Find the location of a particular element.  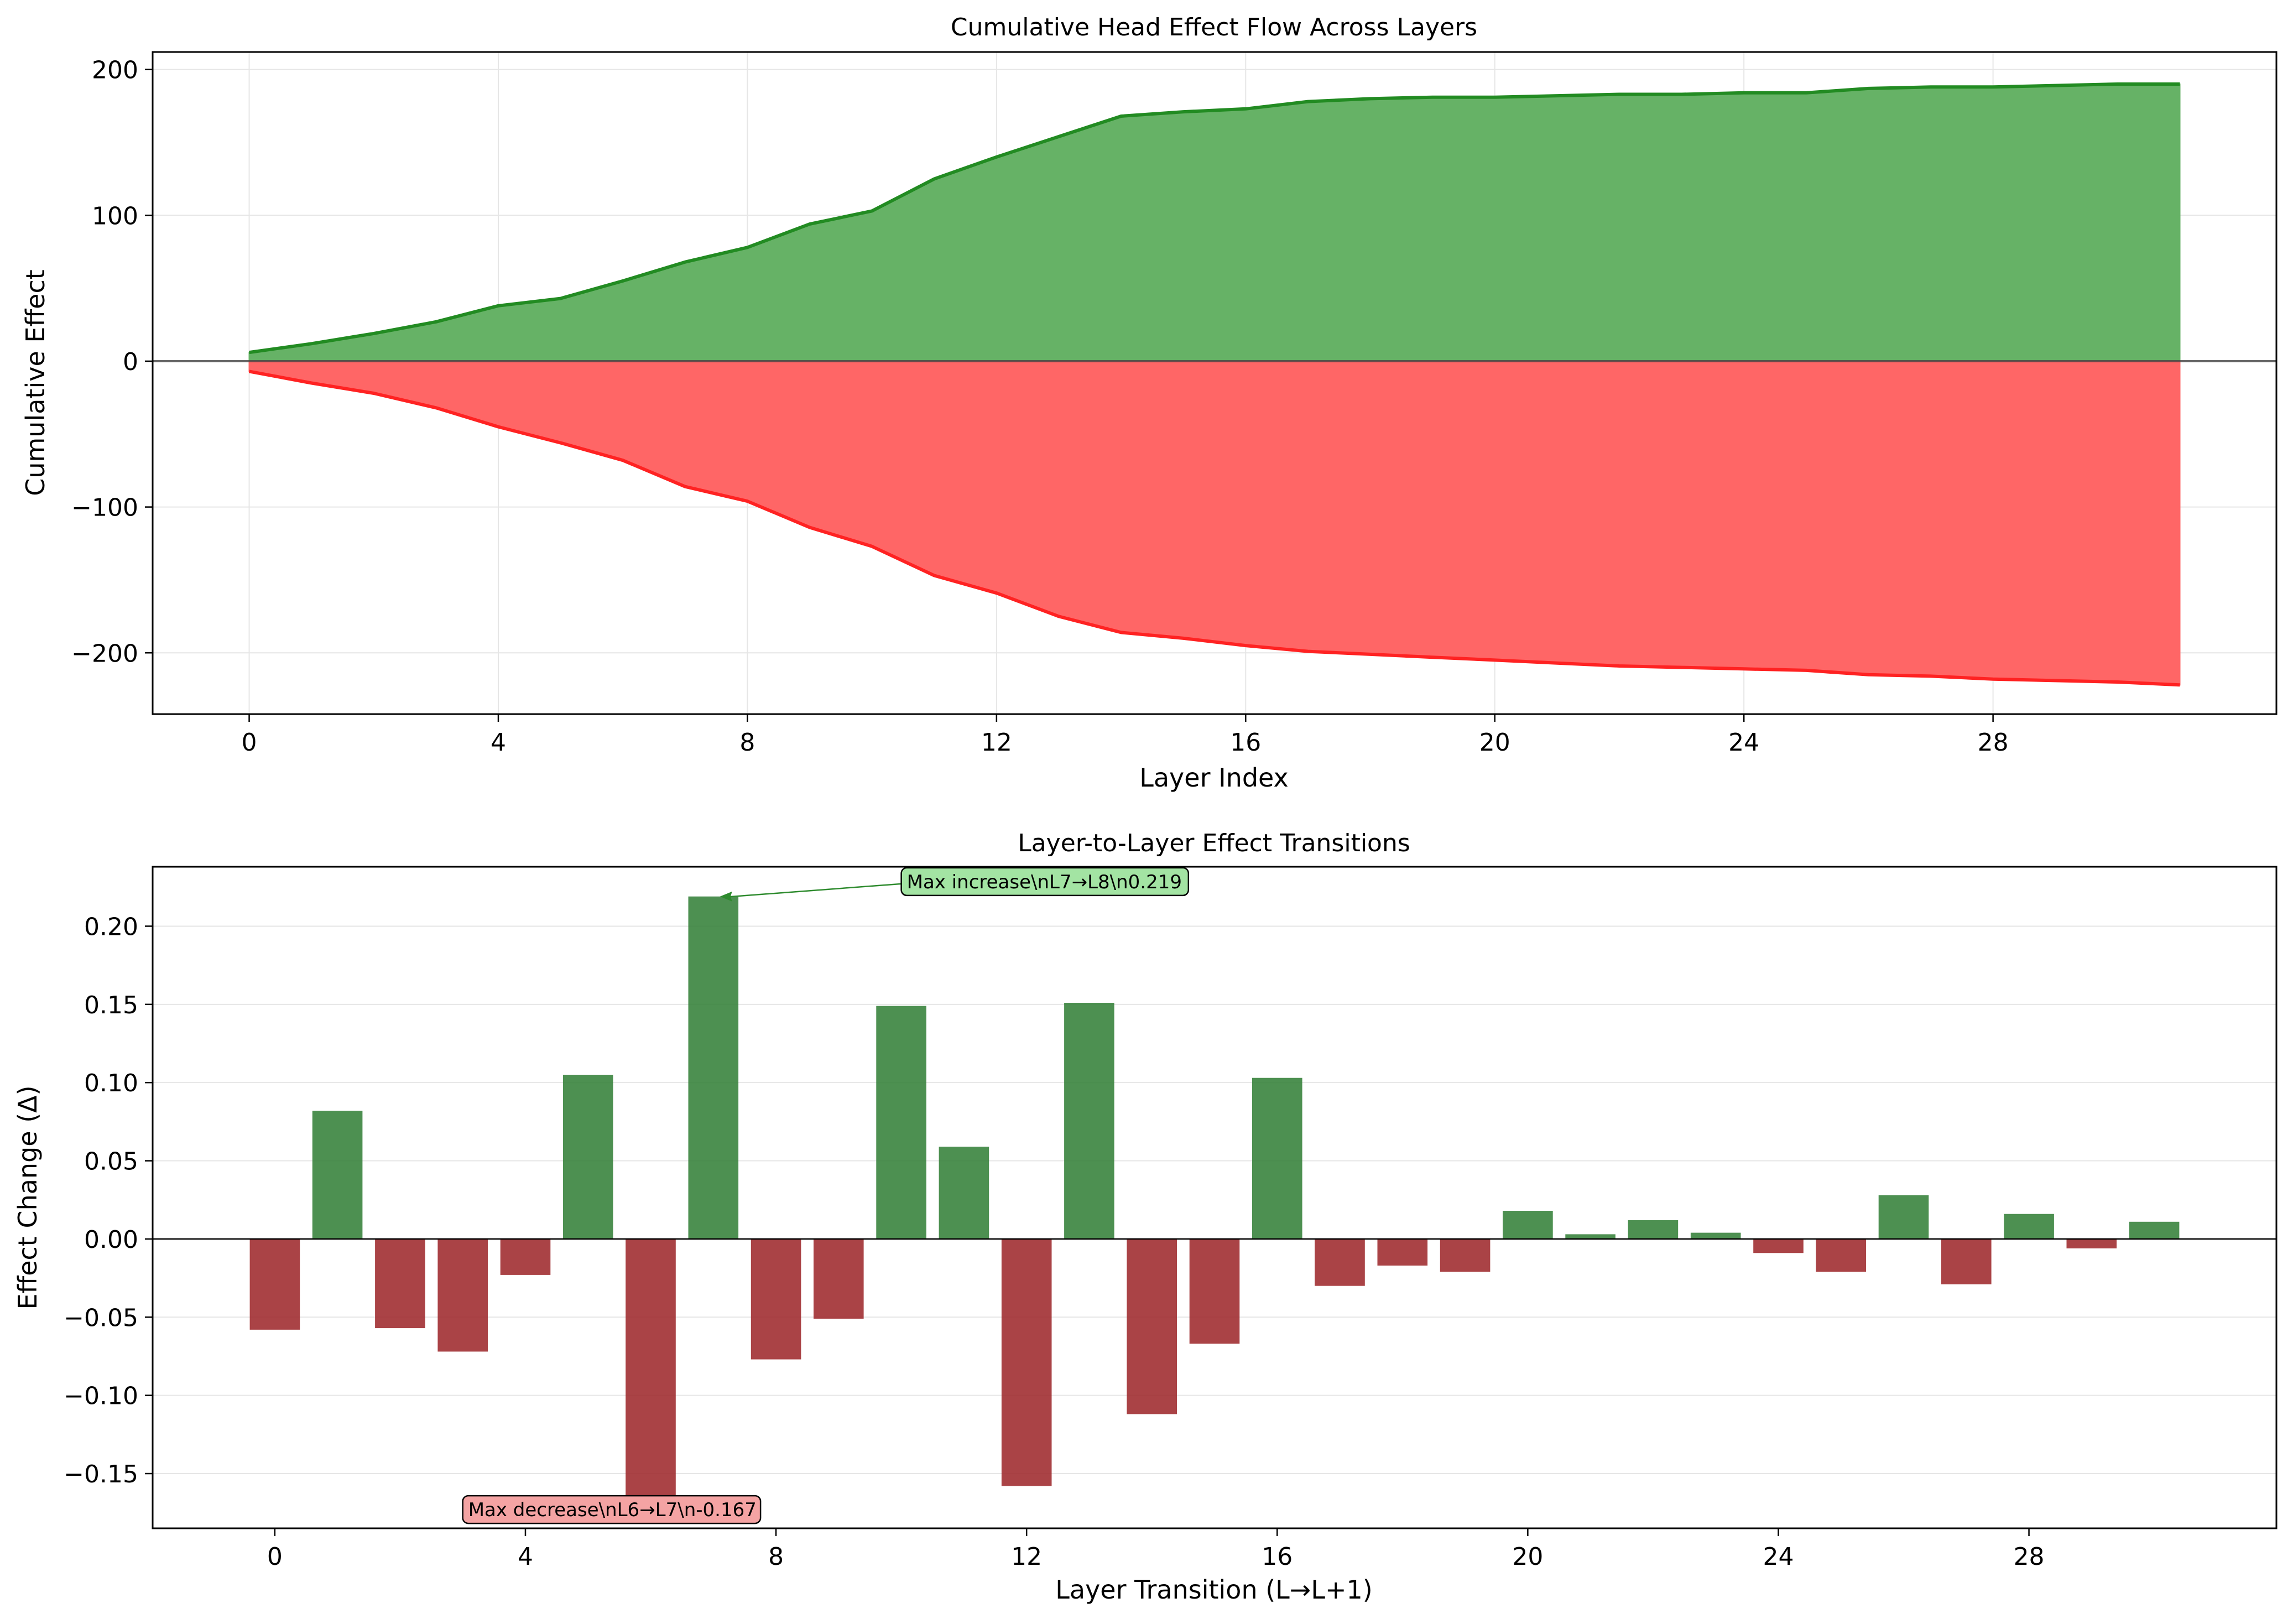

bottom-x-tick-label: 8 is located at coordinates (776, 1557).